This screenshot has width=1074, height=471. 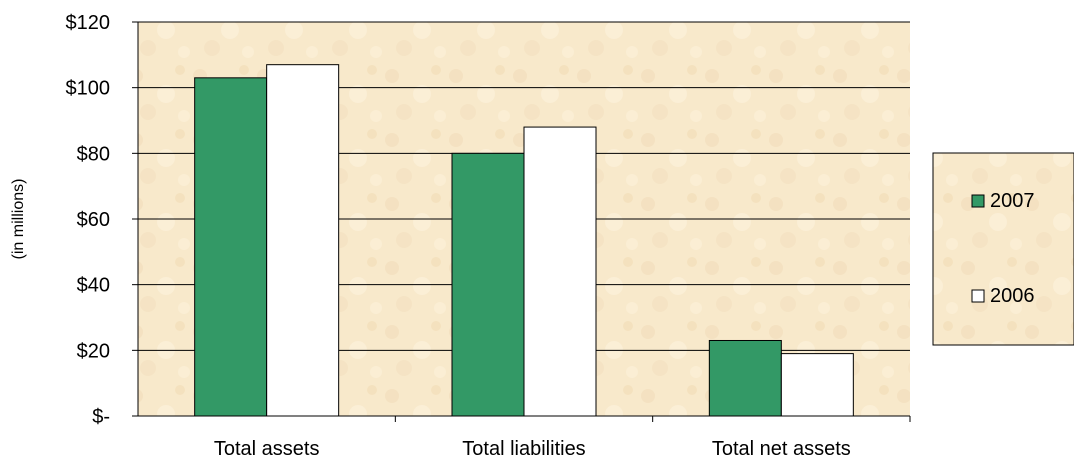 I want to click on legend: 2007 2006, so click(x=1003, y=249).